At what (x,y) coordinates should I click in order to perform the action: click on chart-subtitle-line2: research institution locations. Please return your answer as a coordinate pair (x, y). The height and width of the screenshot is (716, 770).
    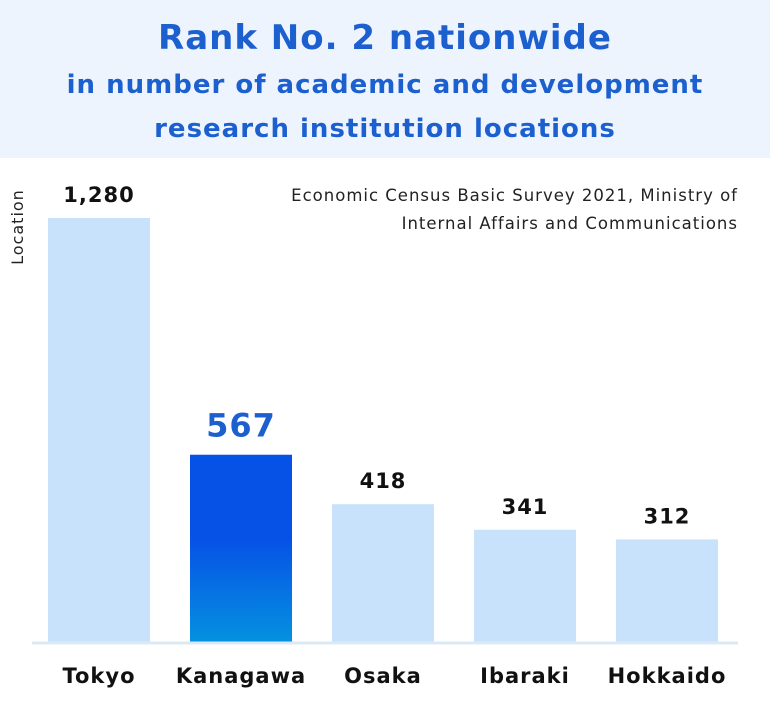
    Looking at the image, I should click on (385, 129).